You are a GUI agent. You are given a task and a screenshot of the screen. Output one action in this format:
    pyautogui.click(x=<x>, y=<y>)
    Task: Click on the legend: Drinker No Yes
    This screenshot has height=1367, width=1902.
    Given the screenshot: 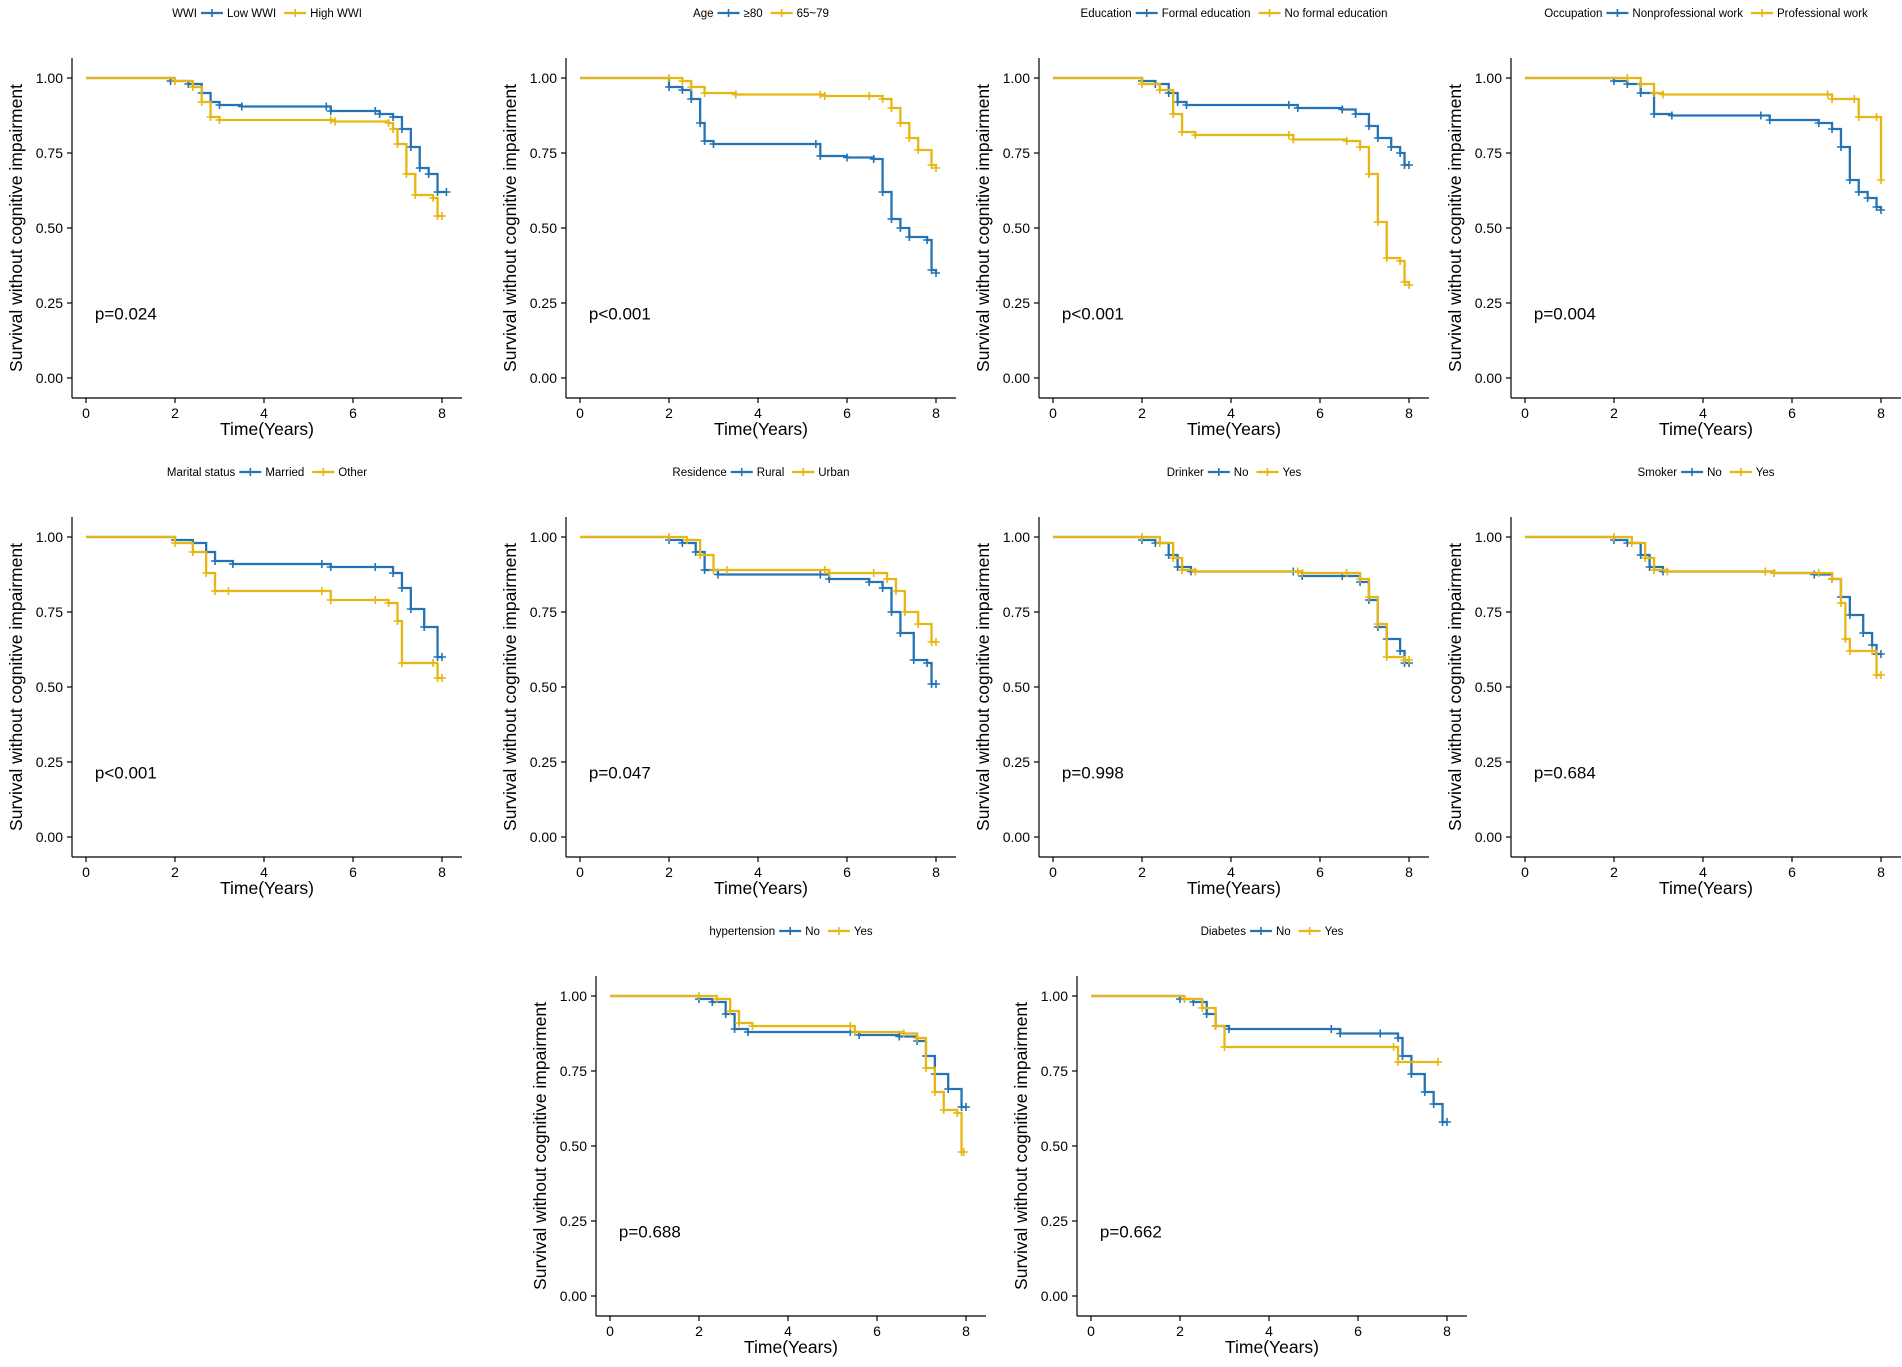 What is the action you would take?
    pyautogui.click(x=1234, y=473)
    